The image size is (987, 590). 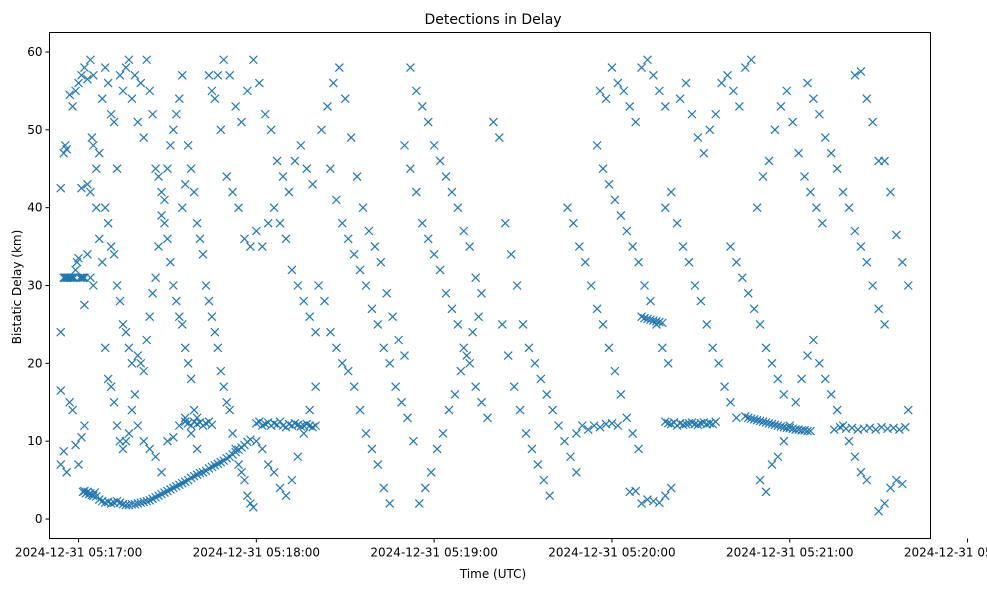 I want to click on y-tick-label: 40, so click(x=34, y=208).